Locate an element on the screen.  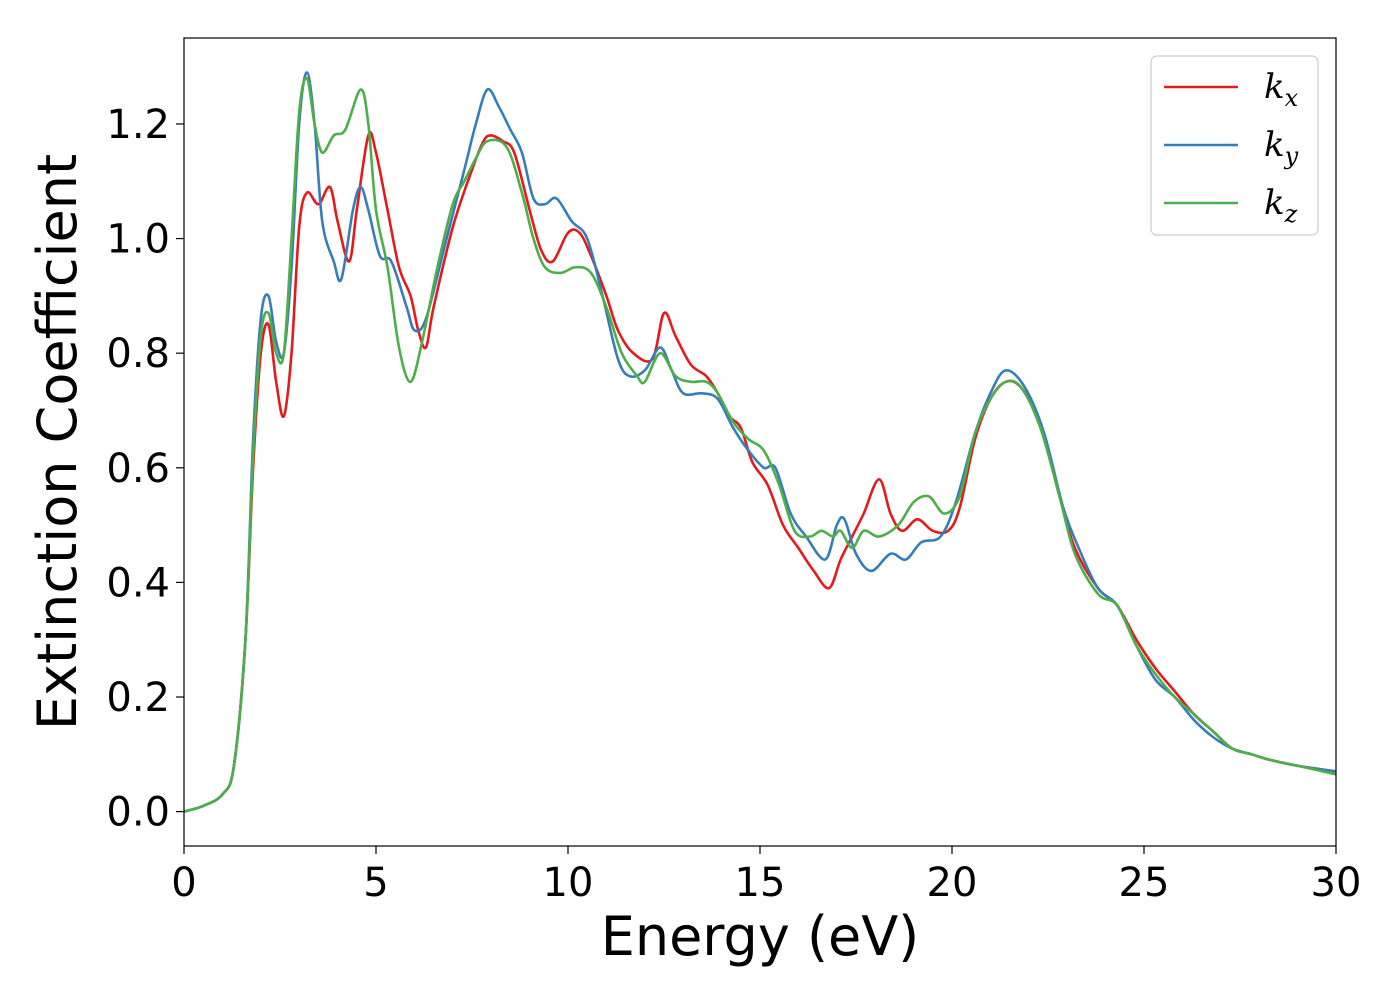
y-tick-label: 0.0 is located at coordinates (138, 813).